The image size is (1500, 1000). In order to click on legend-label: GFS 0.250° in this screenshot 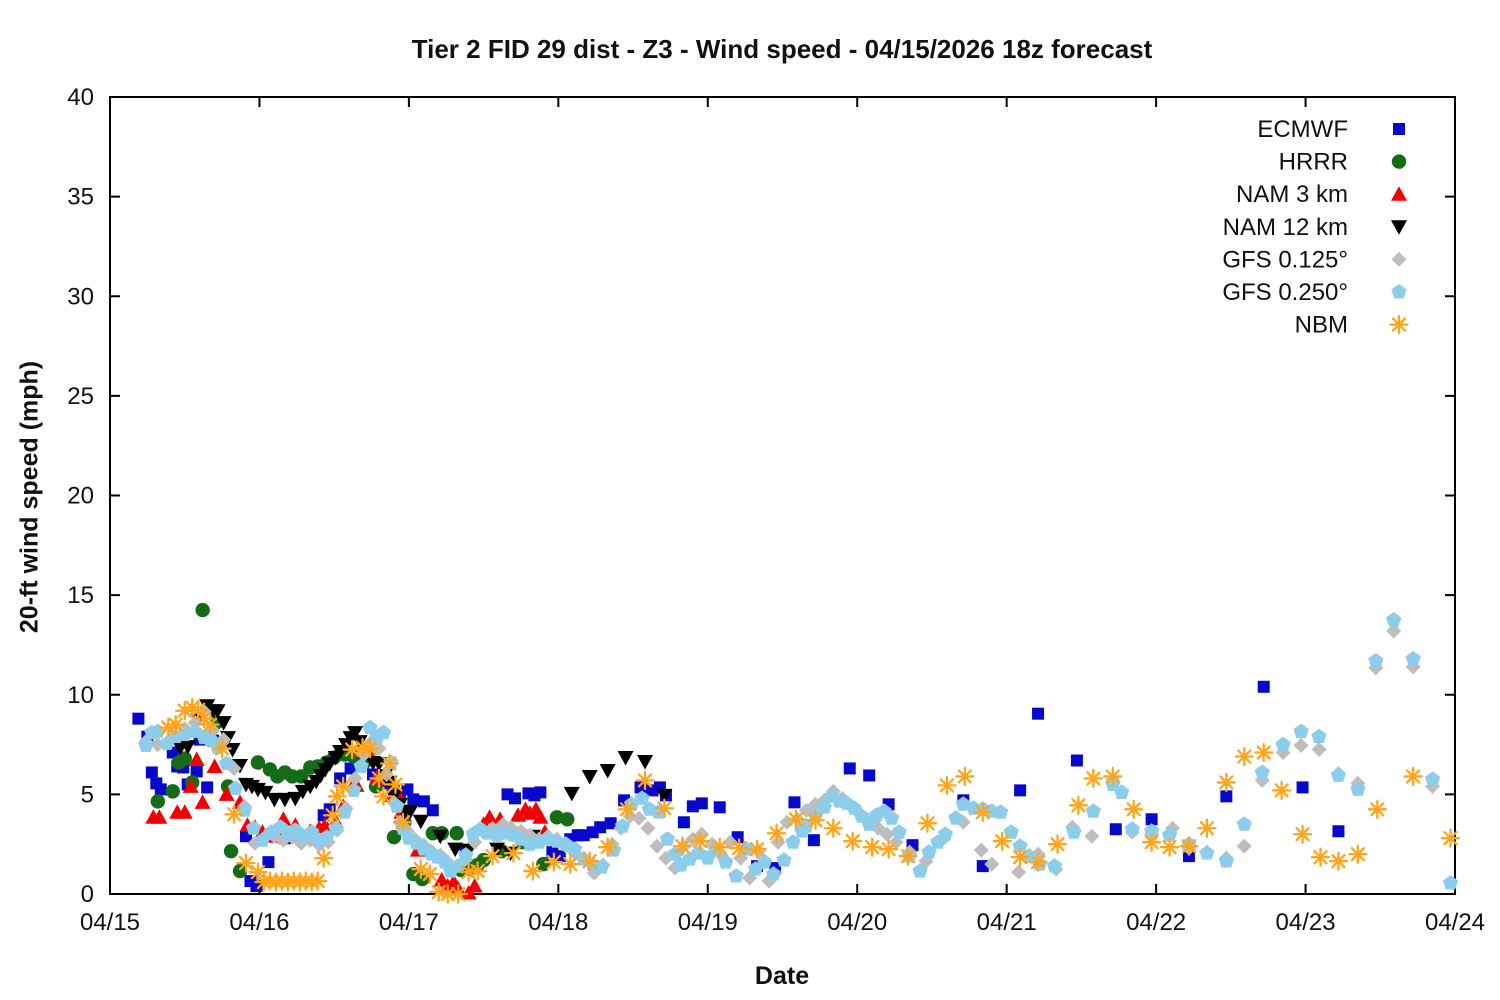, I will do `click(1285, 292)`.